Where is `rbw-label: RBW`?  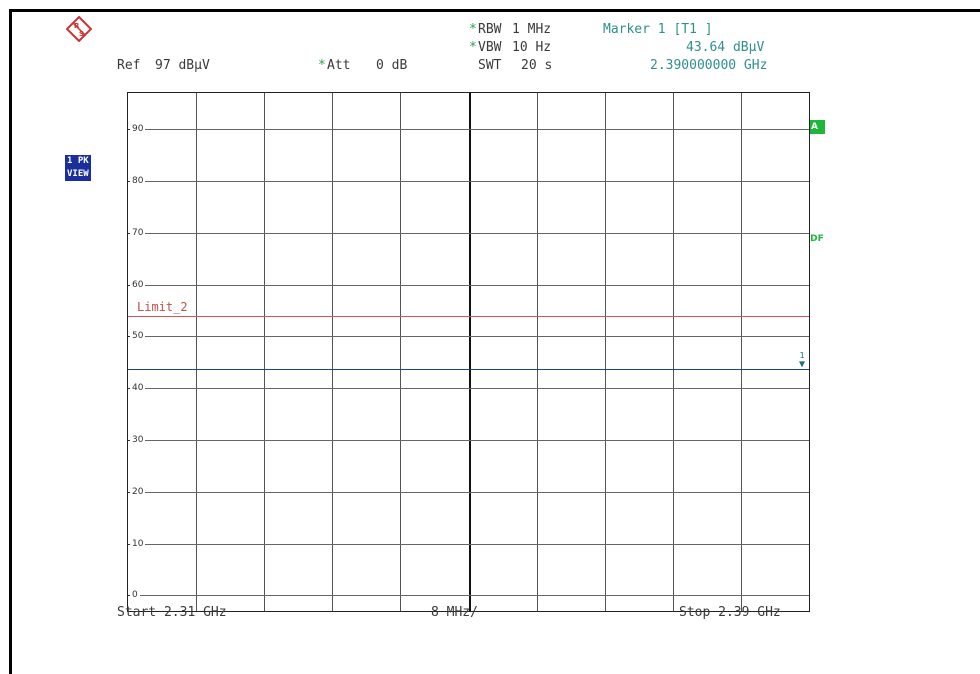
rbw-label: RBW is located at coordinates (490, 29).